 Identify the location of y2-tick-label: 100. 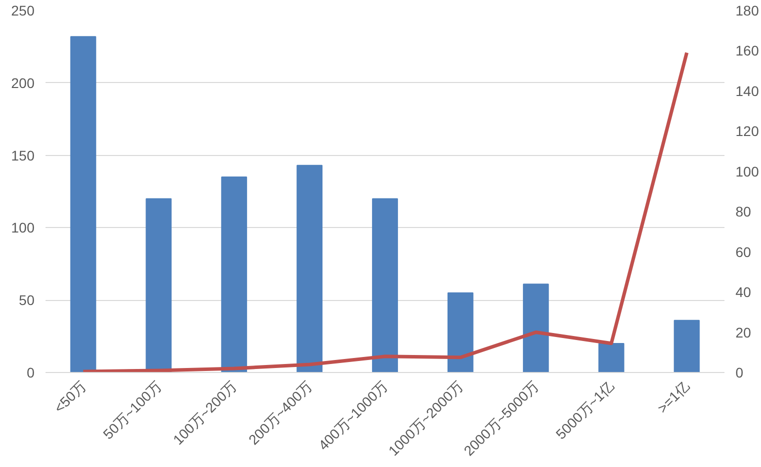
(748, 171).